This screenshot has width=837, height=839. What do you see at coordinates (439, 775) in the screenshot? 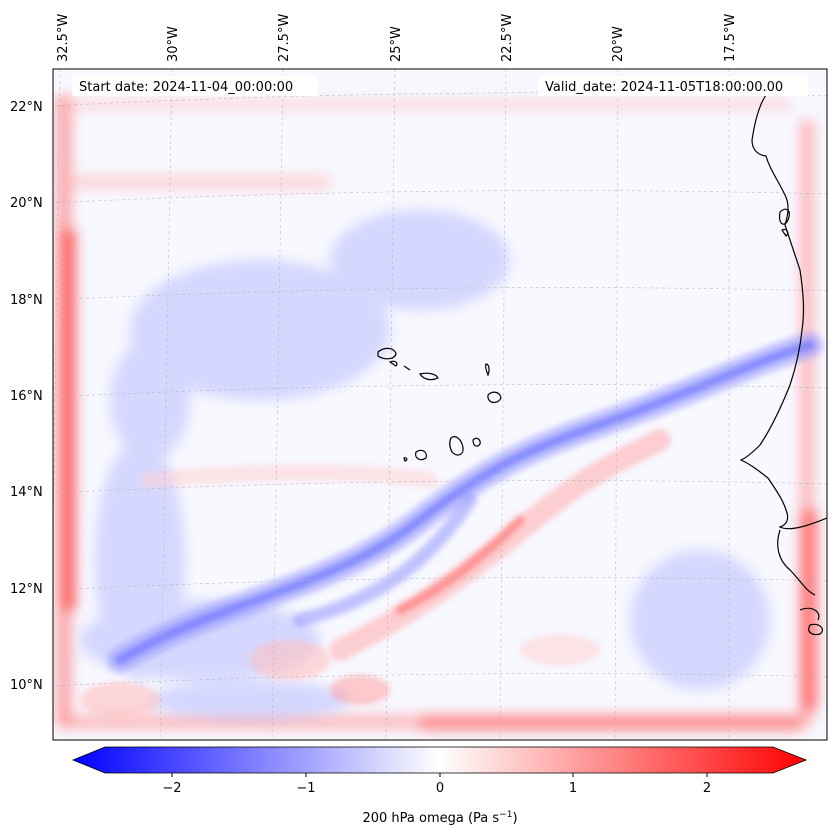
I see `colorbar-ticks` at bounding box center [439, 775].